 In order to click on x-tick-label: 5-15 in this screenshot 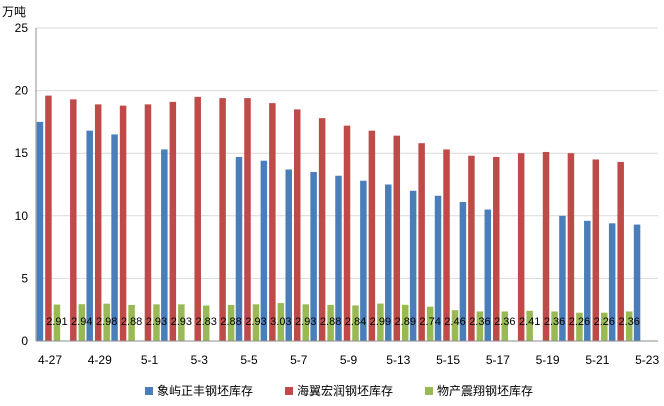, I will do `click(448, 360)`.